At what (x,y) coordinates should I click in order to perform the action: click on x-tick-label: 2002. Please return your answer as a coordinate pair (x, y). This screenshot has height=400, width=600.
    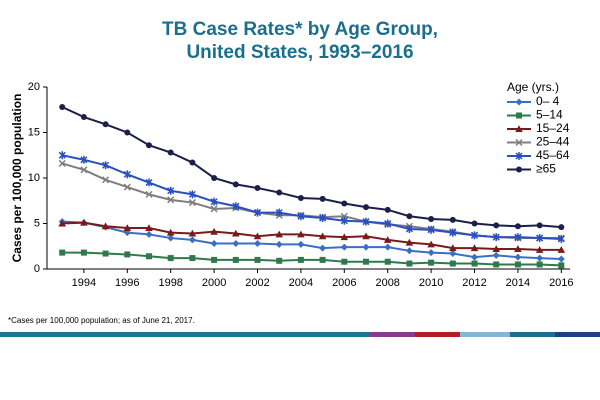
    Looking at the image, I should click on (257, 283).